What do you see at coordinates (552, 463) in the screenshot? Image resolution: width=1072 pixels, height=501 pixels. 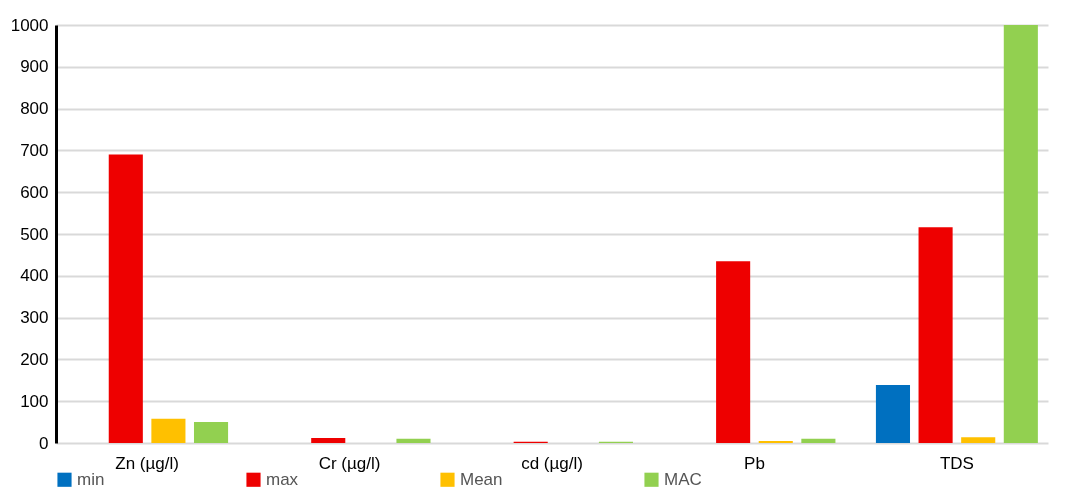 I see `x-tick-label: cd (µg/l)` at bounding box center [552, 463].